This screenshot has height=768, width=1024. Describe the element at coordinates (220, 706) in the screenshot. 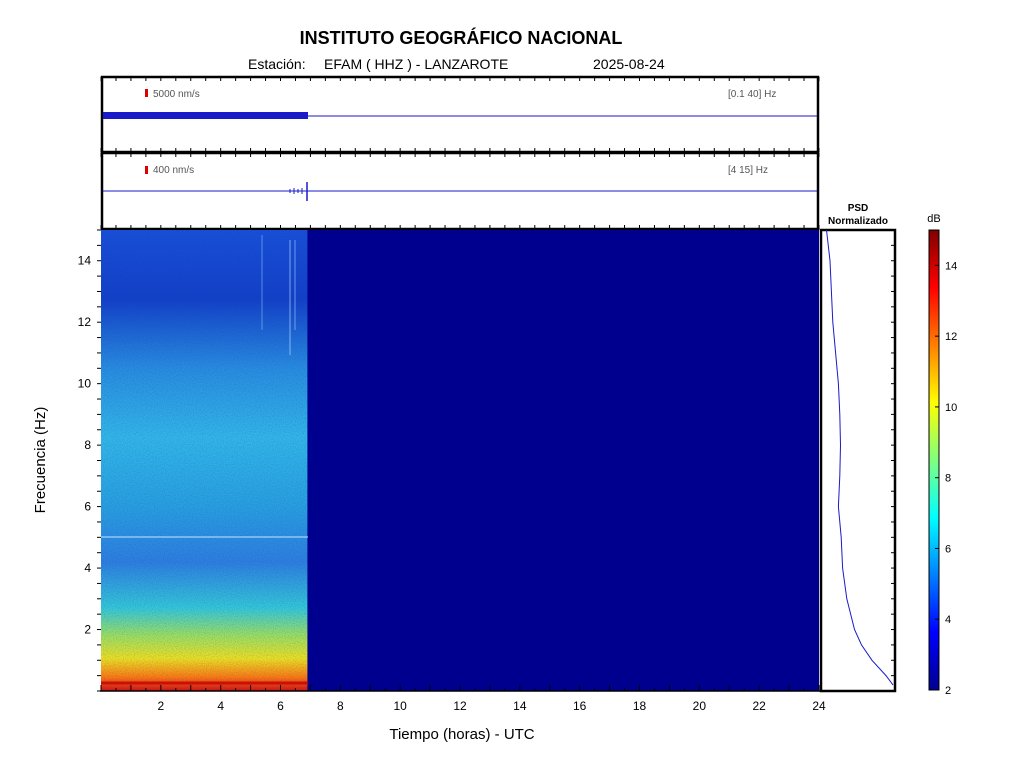

I see `x-tick-label: 4` at that location.